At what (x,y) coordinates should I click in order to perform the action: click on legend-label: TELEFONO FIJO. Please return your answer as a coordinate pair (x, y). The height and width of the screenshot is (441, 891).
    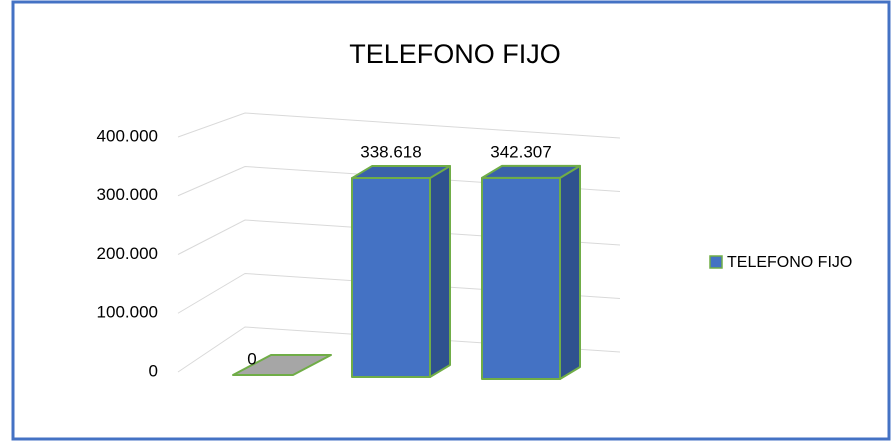
    Looking at the image, I should click on (789, 262).